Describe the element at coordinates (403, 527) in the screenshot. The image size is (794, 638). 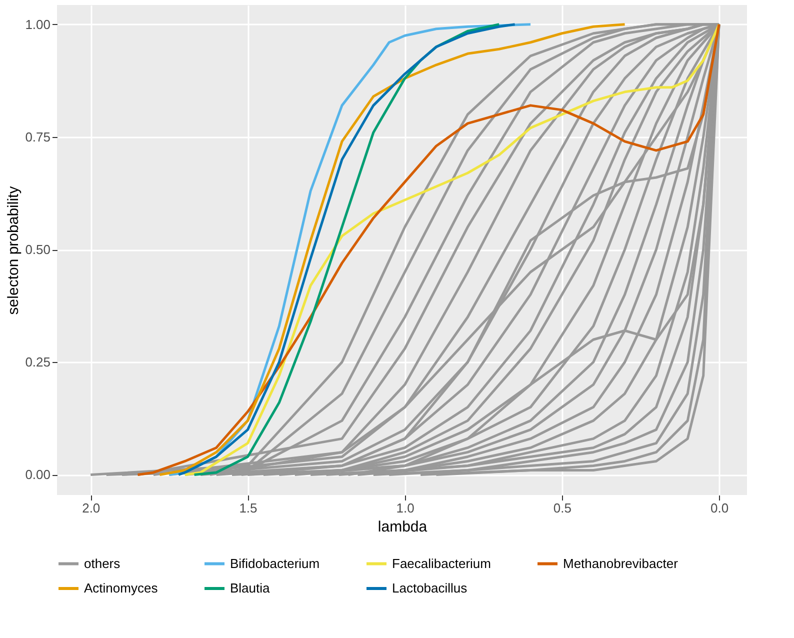
I see `x-axis-title: lambda` at that location.